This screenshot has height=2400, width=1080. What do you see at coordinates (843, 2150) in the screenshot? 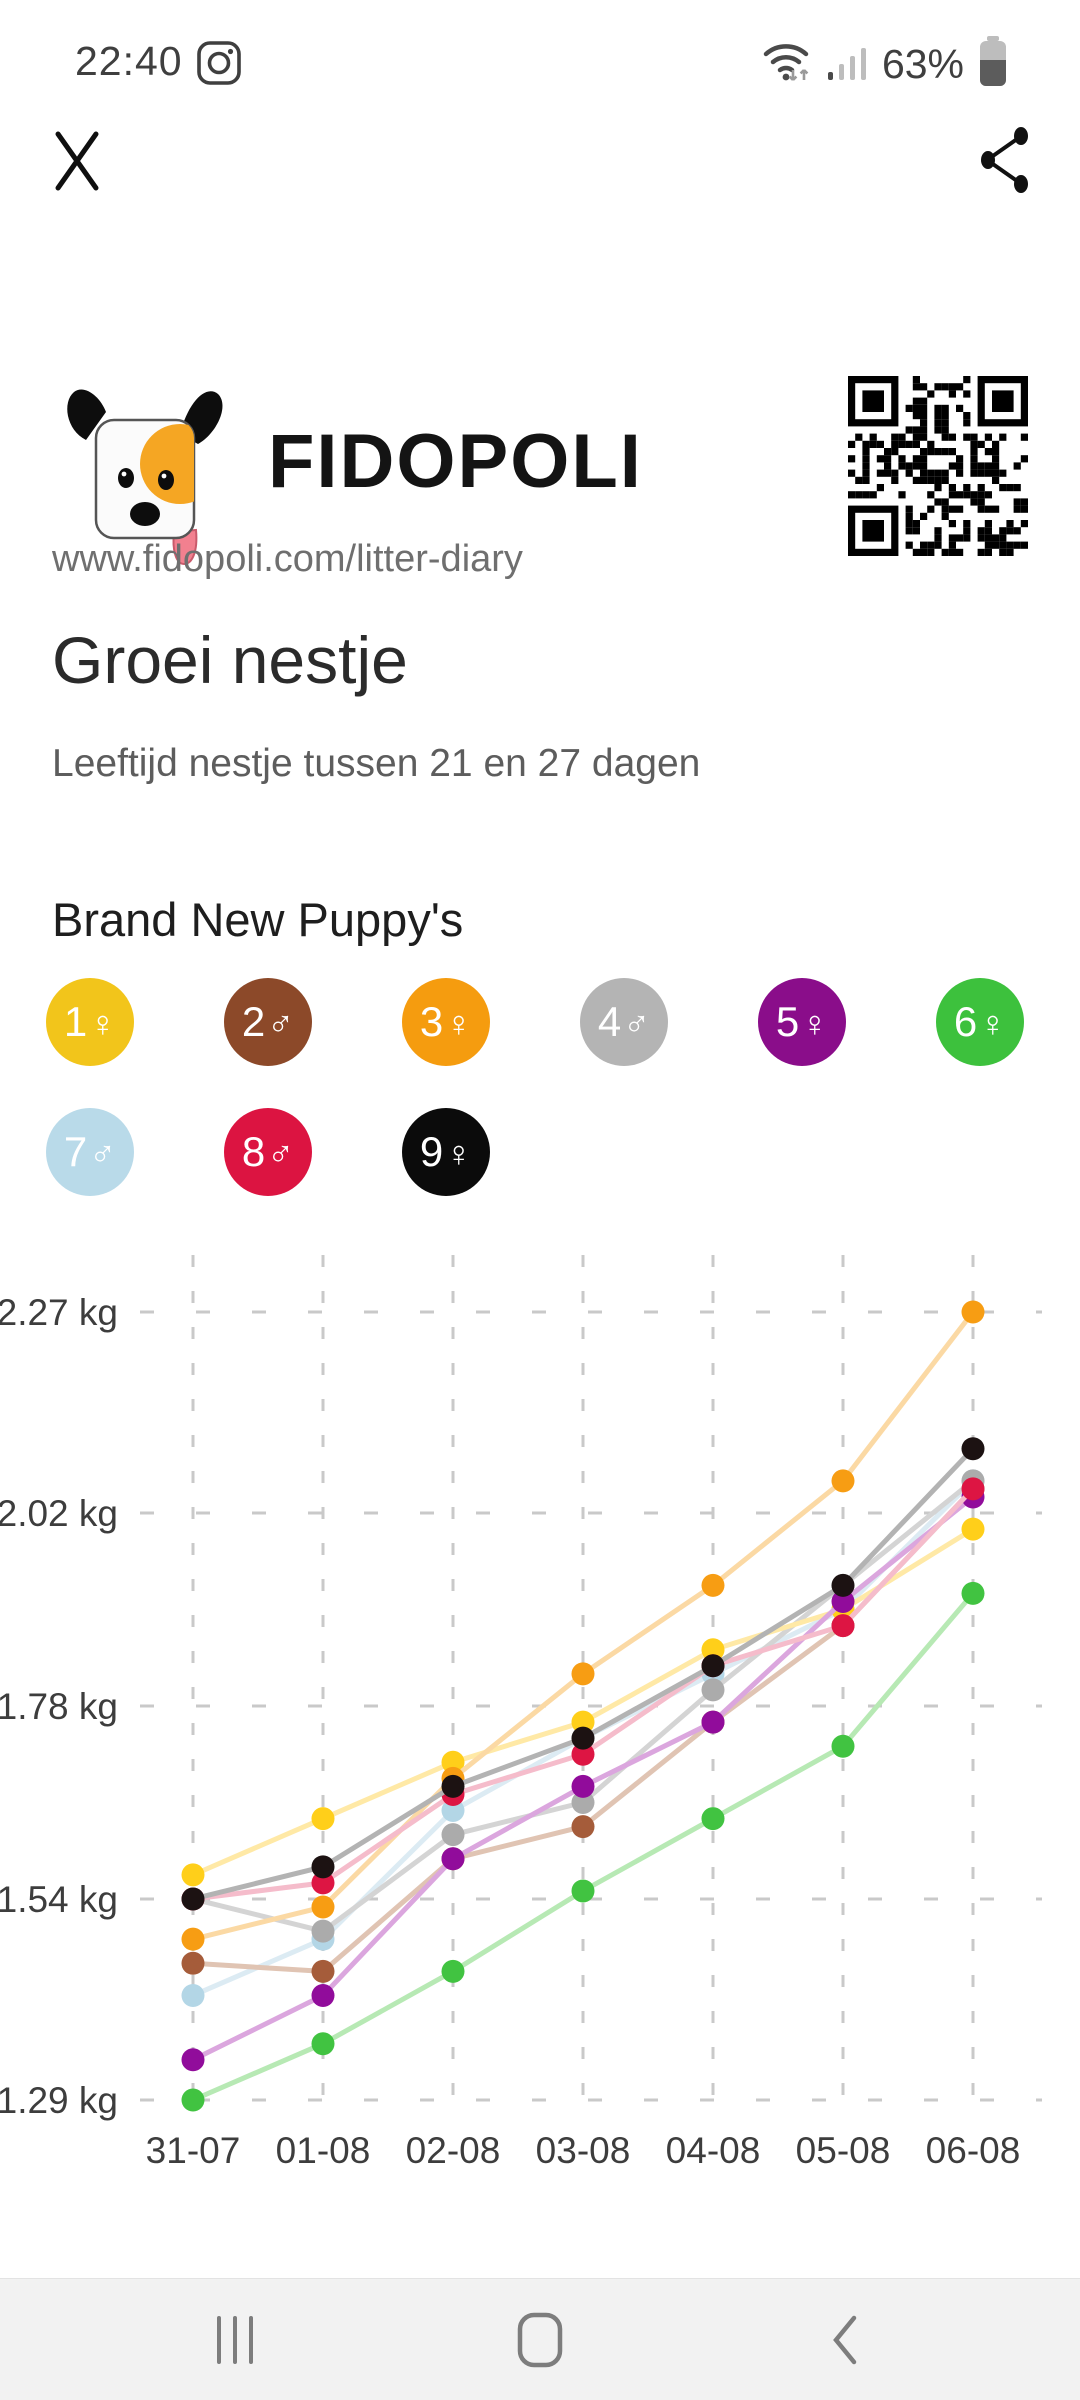
I see `svg-text: 05-08` at bounding box center [843, 2150].